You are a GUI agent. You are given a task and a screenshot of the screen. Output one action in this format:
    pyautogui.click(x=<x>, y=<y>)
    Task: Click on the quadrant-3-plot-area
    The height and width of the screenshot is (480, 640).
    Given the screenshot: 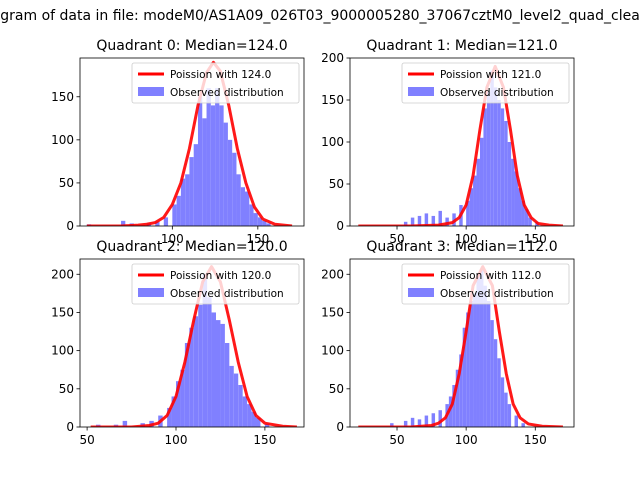 What is the action you would take?
    pyautogui.click(x=460, y=346)
    